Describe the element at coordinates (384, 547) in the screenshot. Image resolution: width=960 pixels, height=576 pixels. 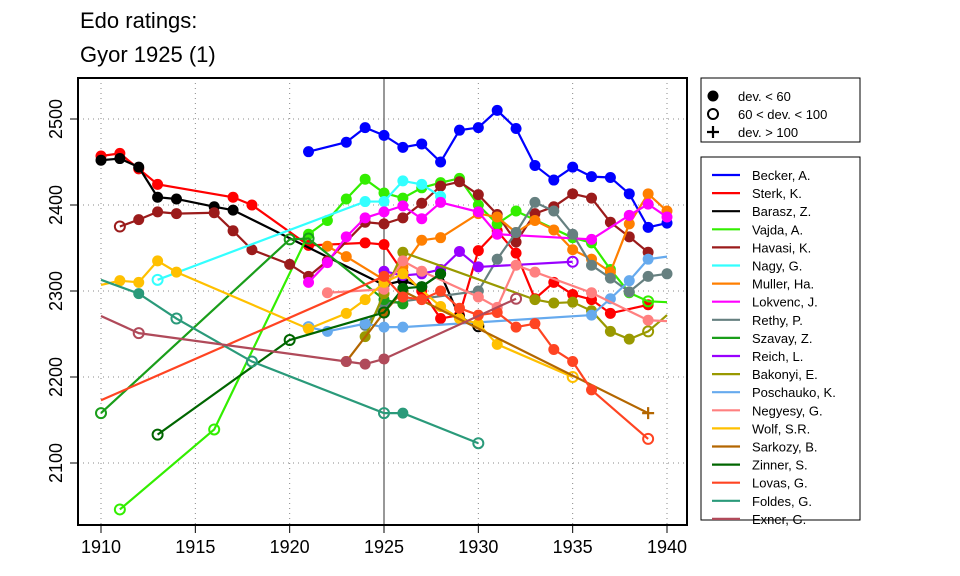
I see `x-tick-label: 1925` at that location.